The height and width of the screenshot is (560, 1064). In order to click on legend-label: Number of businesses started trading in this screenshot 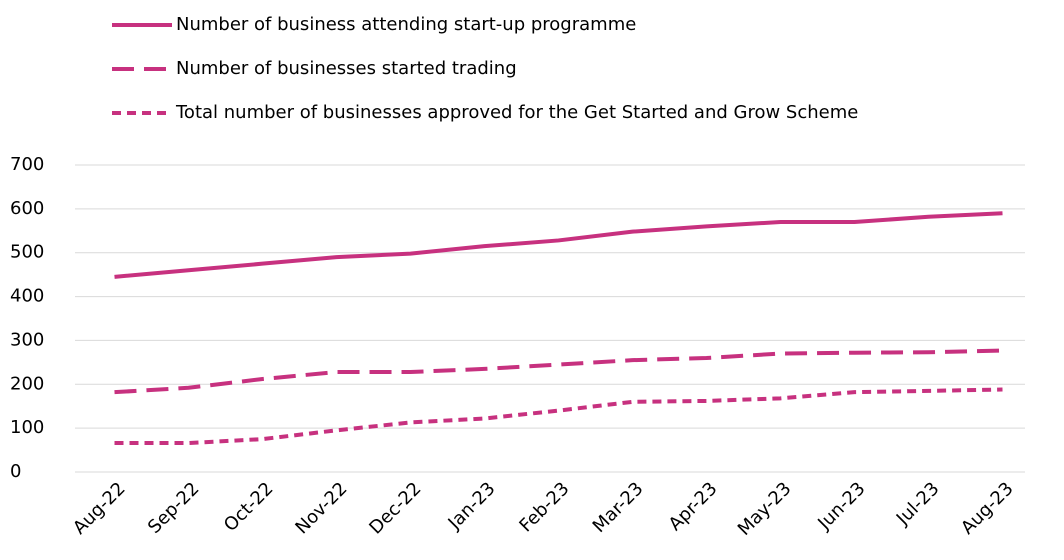, I will do `click(346, 68)`.